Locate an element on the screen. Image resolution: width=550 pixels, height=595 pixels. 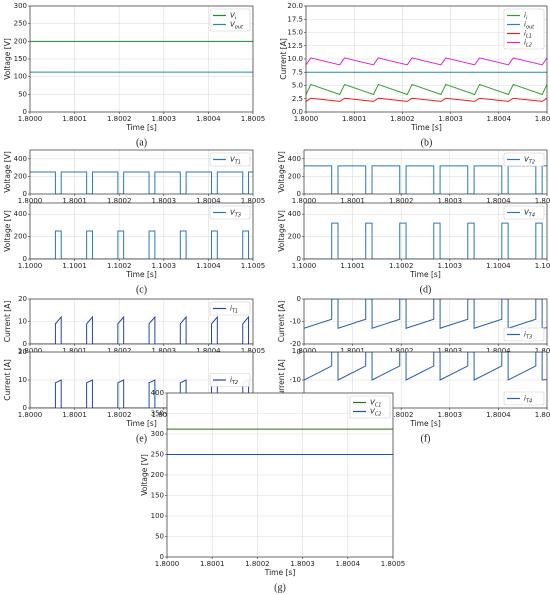
y-tick-label: 17.5 is located at coordinates (295, 19).